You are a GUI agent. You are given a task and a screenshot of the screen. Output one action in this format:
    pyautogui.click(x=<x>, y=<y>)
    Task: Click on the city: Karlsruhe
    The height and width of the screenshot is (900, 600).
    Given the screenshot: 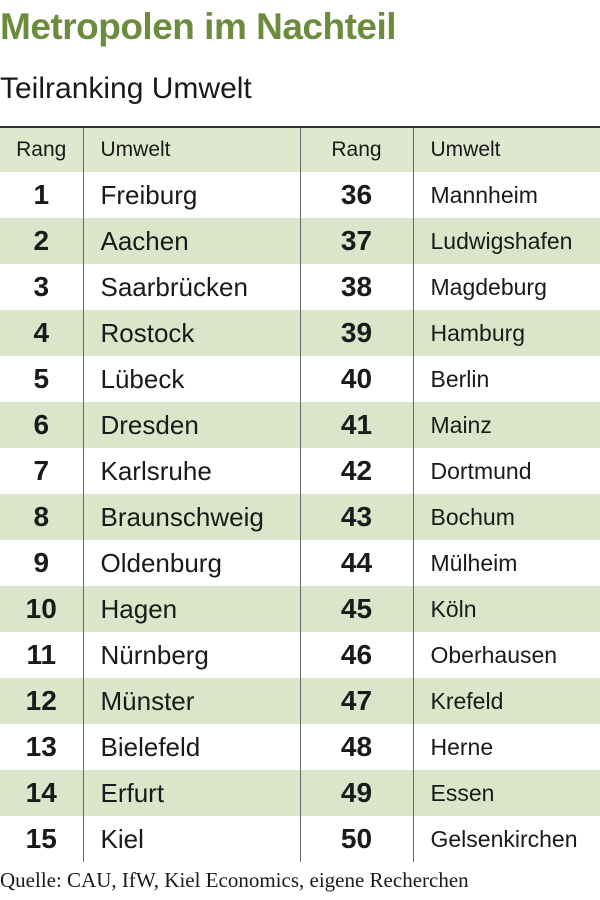 What is the action you would take?
    pyautogui.click(x=192, y=471)
    